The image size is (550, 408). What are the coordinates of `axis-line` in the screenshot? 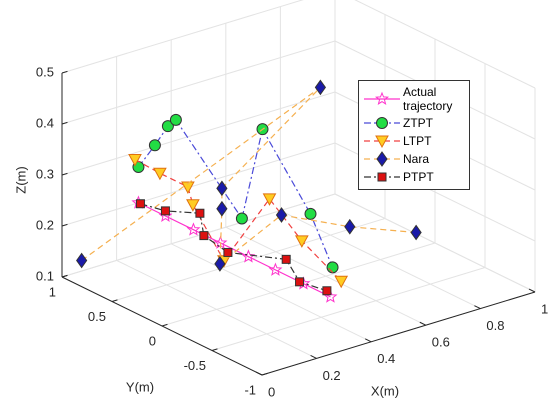 It's located at (398, 333).